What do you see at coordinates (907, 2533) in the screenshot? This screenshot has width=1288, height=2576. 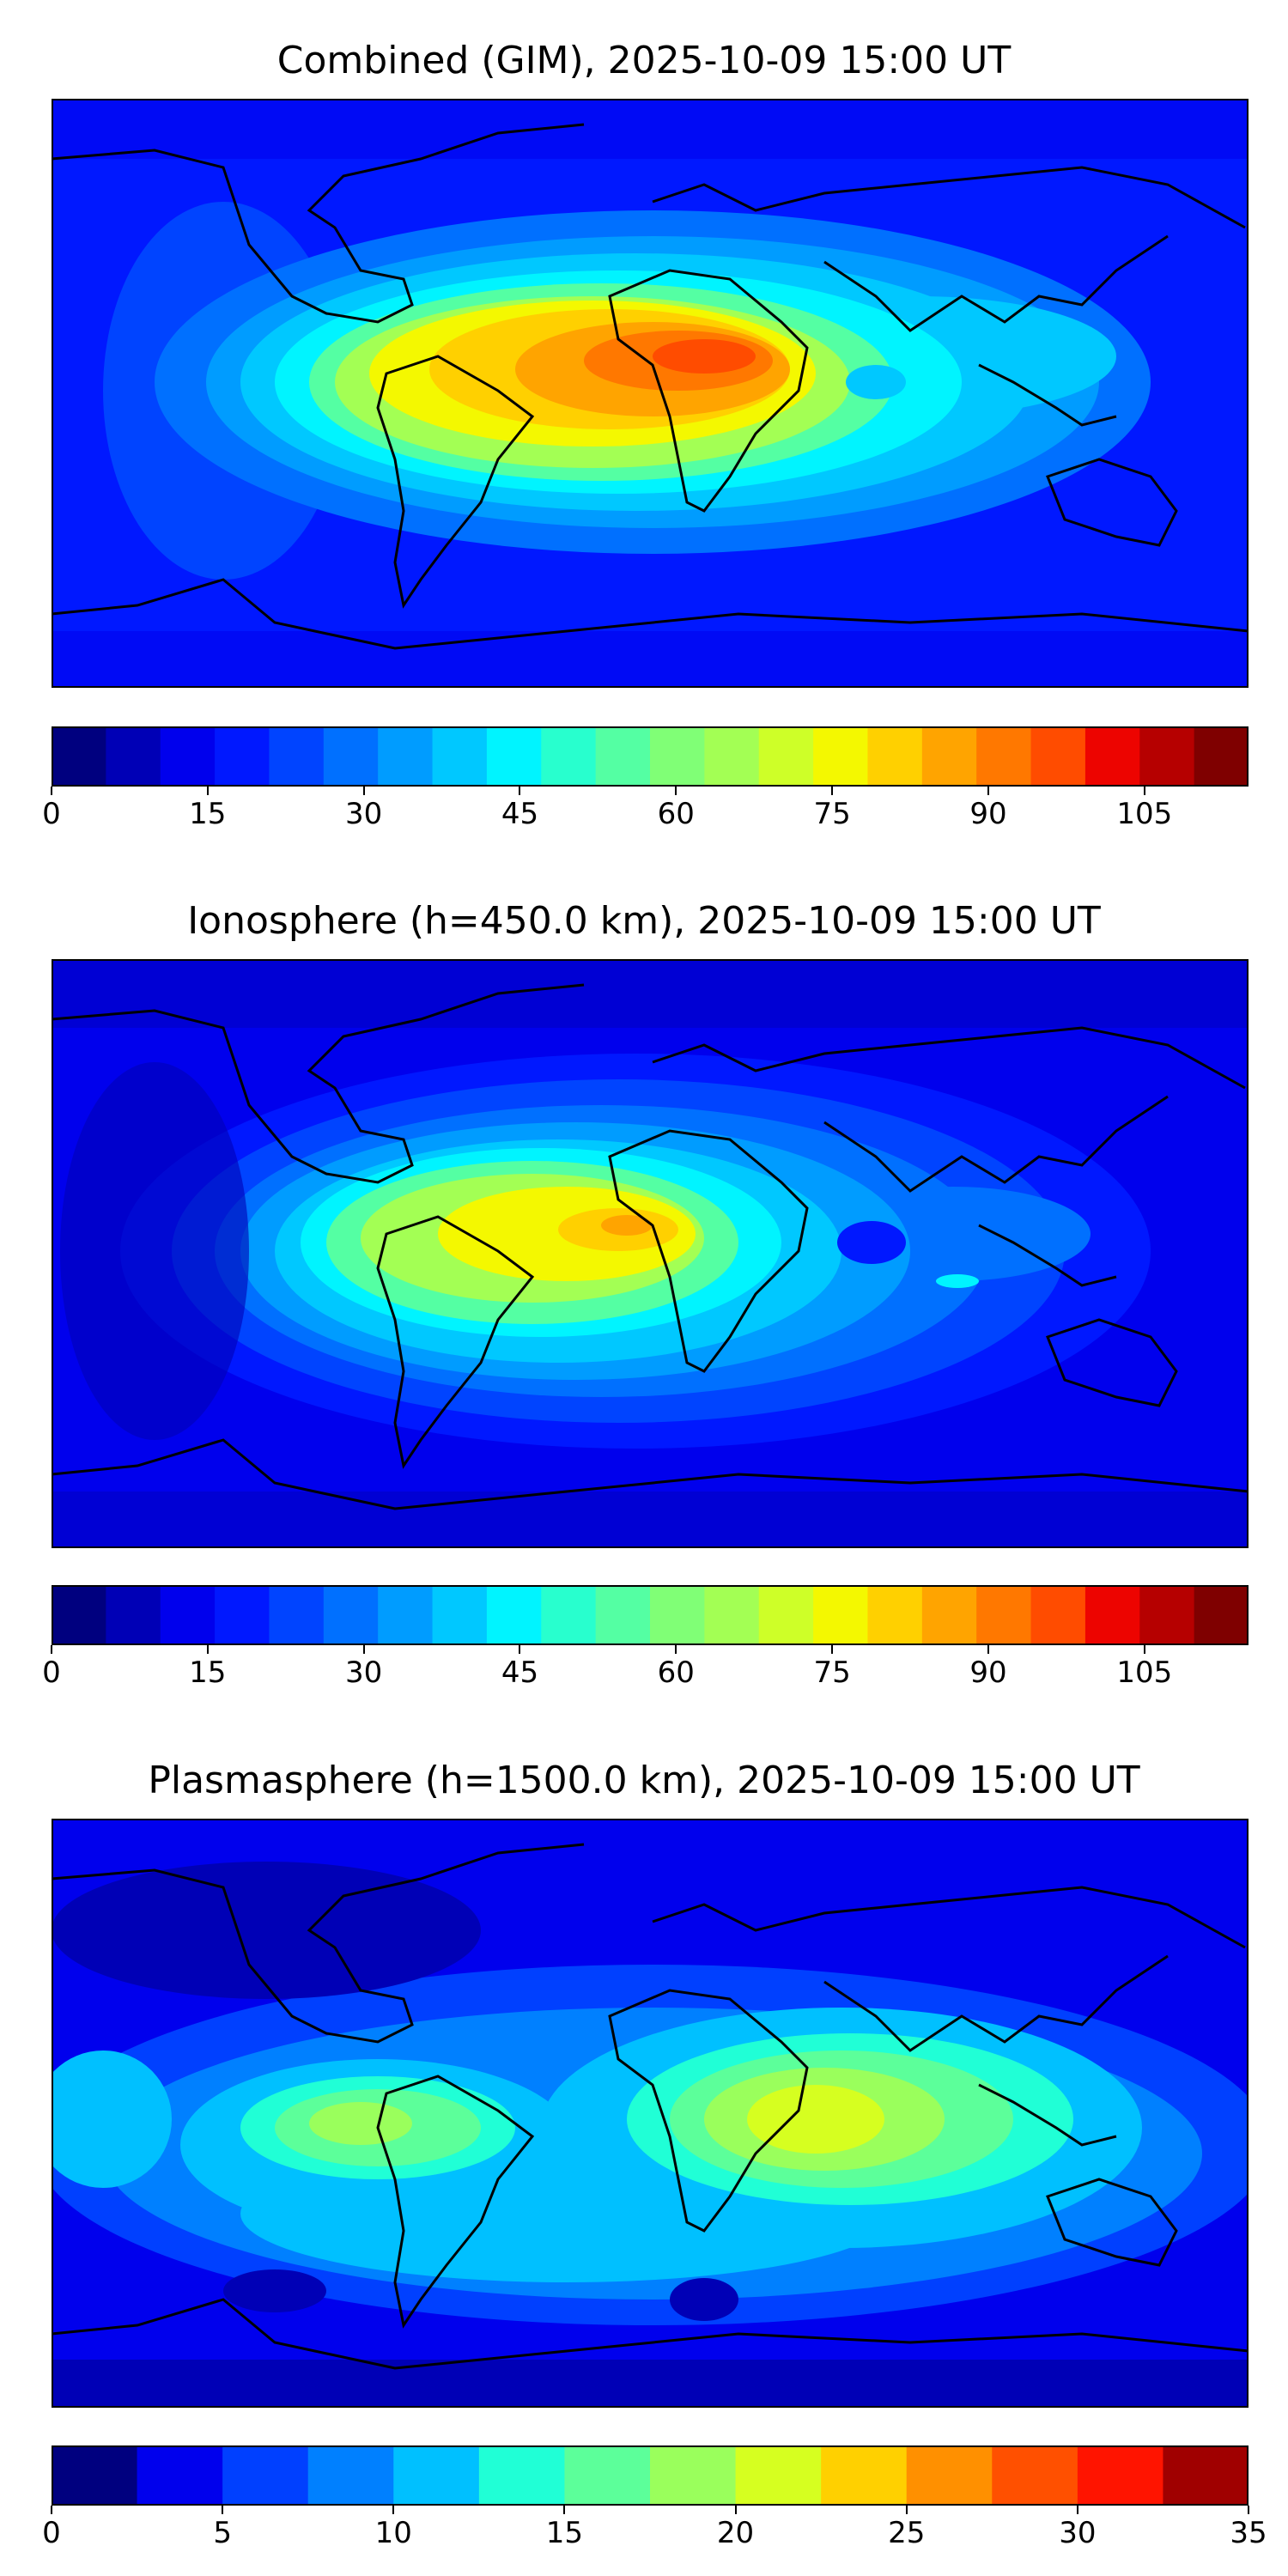 I see `colorbar-tick-label: 25` at bounding box center [907, 2533].